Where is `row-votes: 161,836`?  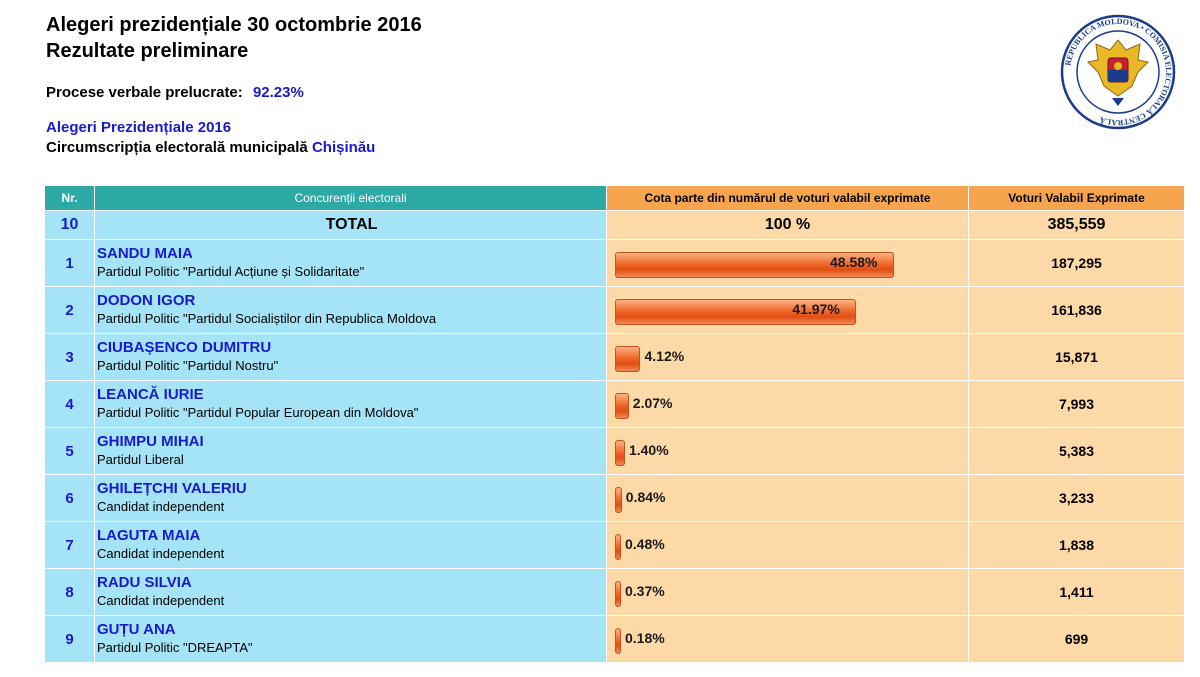 row-votes: 161,836 is located at coordinates (1076, 310).